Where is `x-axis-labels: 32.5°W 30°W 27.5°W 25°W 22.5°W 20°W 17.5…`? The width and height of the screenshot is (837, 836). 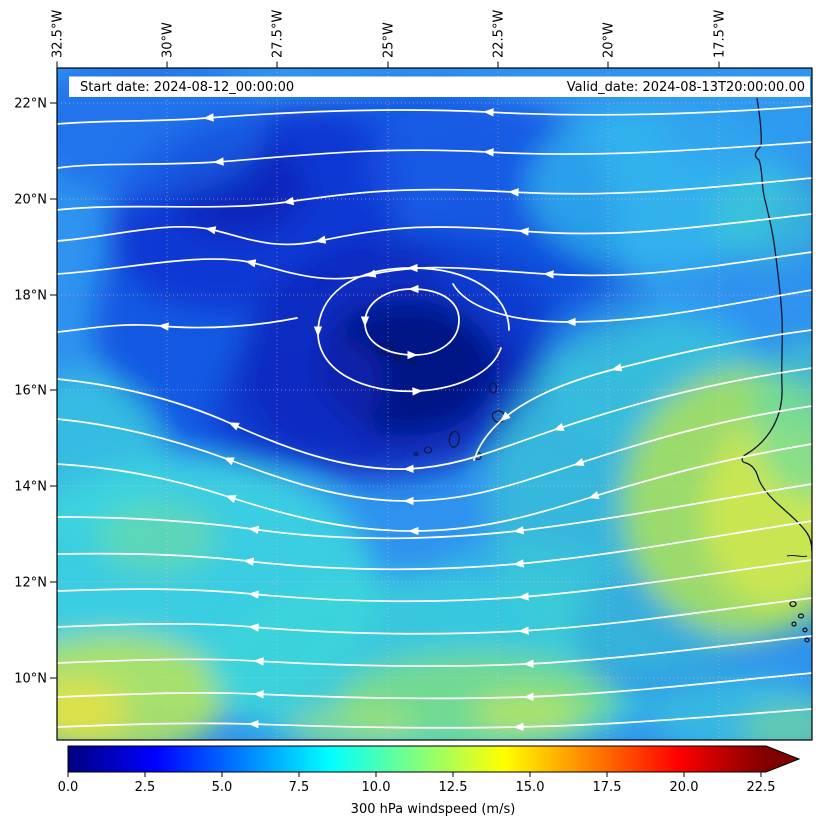 x-axis-labels: 32.5°W 30°W 27.5°W 25°W 22.5°W 20°W 17.5… is located at coordinates (389, 34).